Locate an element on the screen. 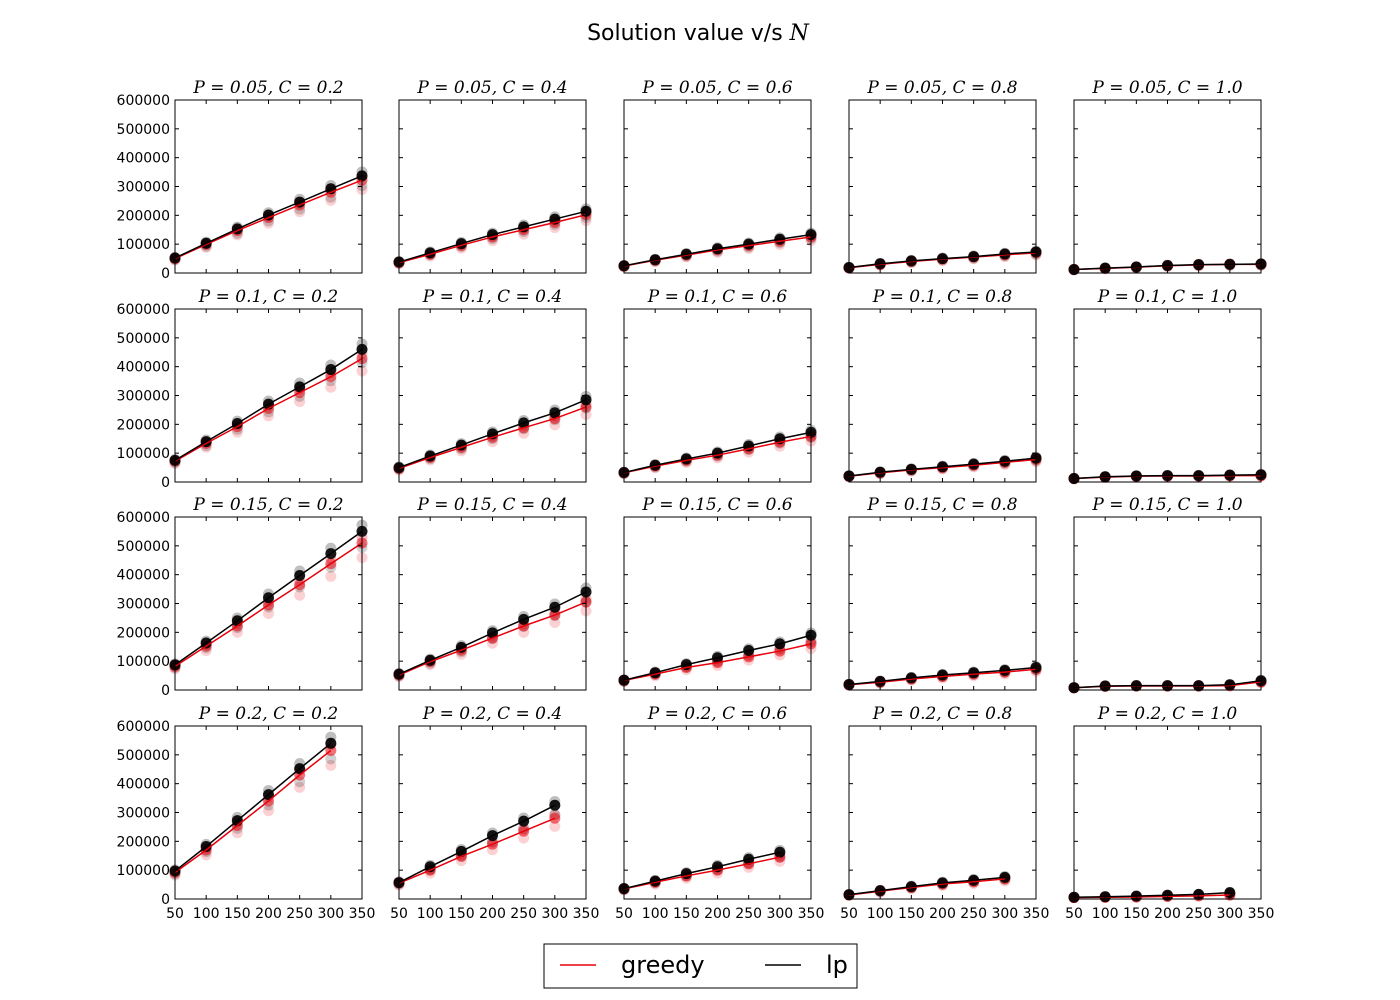  figure-title-variable: N is located at coordinates (799, 33).